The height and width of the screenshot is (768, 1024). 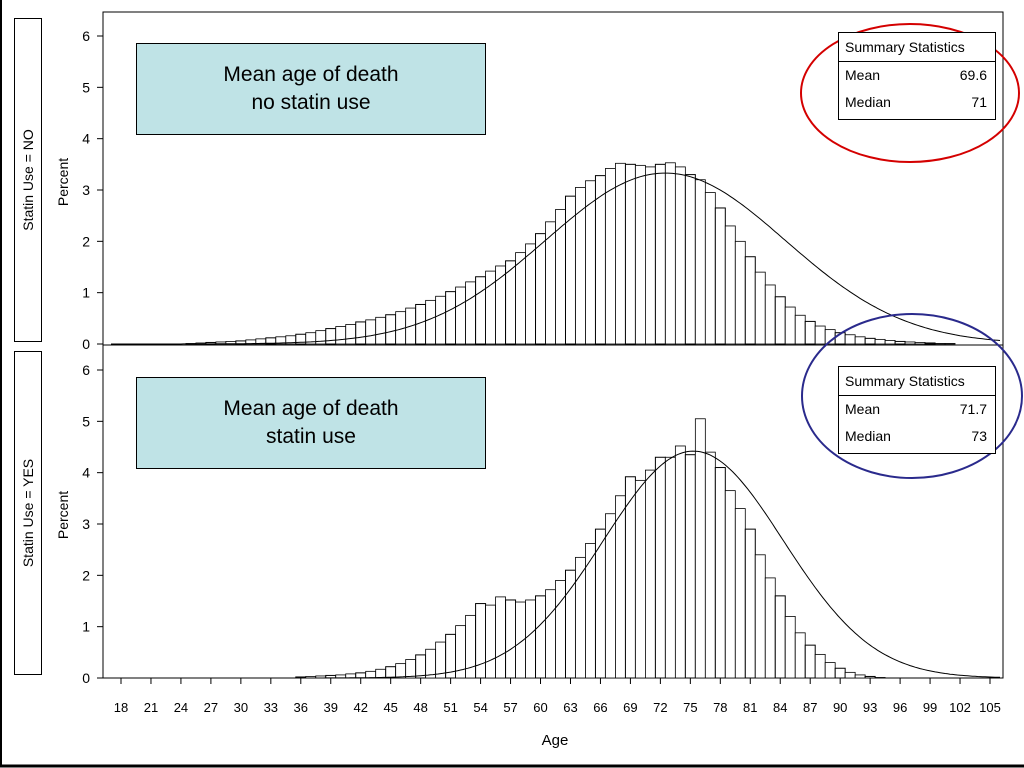 I want to click on x-tick-label: 27, so click(x=211, y=707).